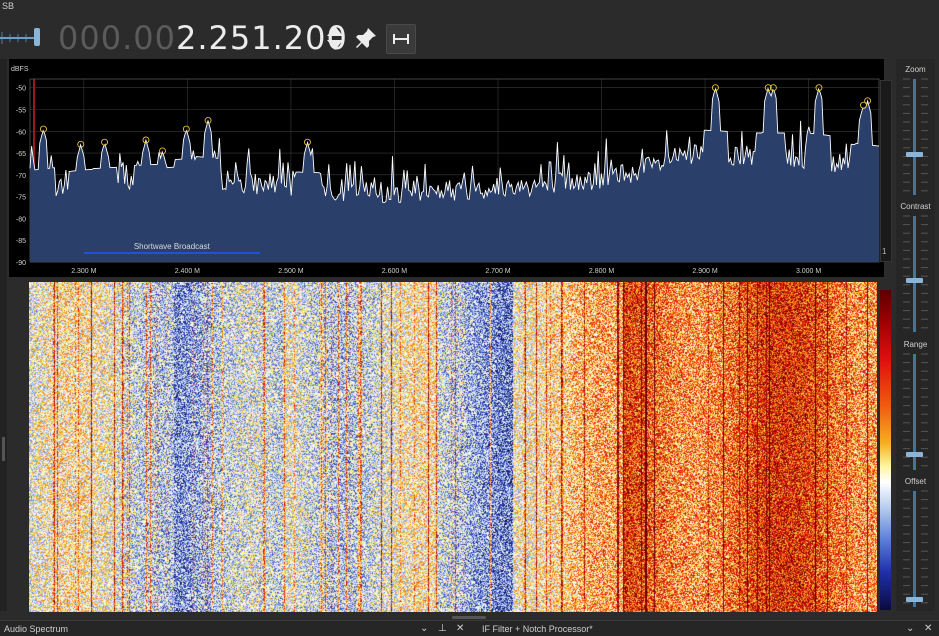 The height and width of the screenshot is (636, 939). I want to click on offset-slider-handle, so click(914, 599).